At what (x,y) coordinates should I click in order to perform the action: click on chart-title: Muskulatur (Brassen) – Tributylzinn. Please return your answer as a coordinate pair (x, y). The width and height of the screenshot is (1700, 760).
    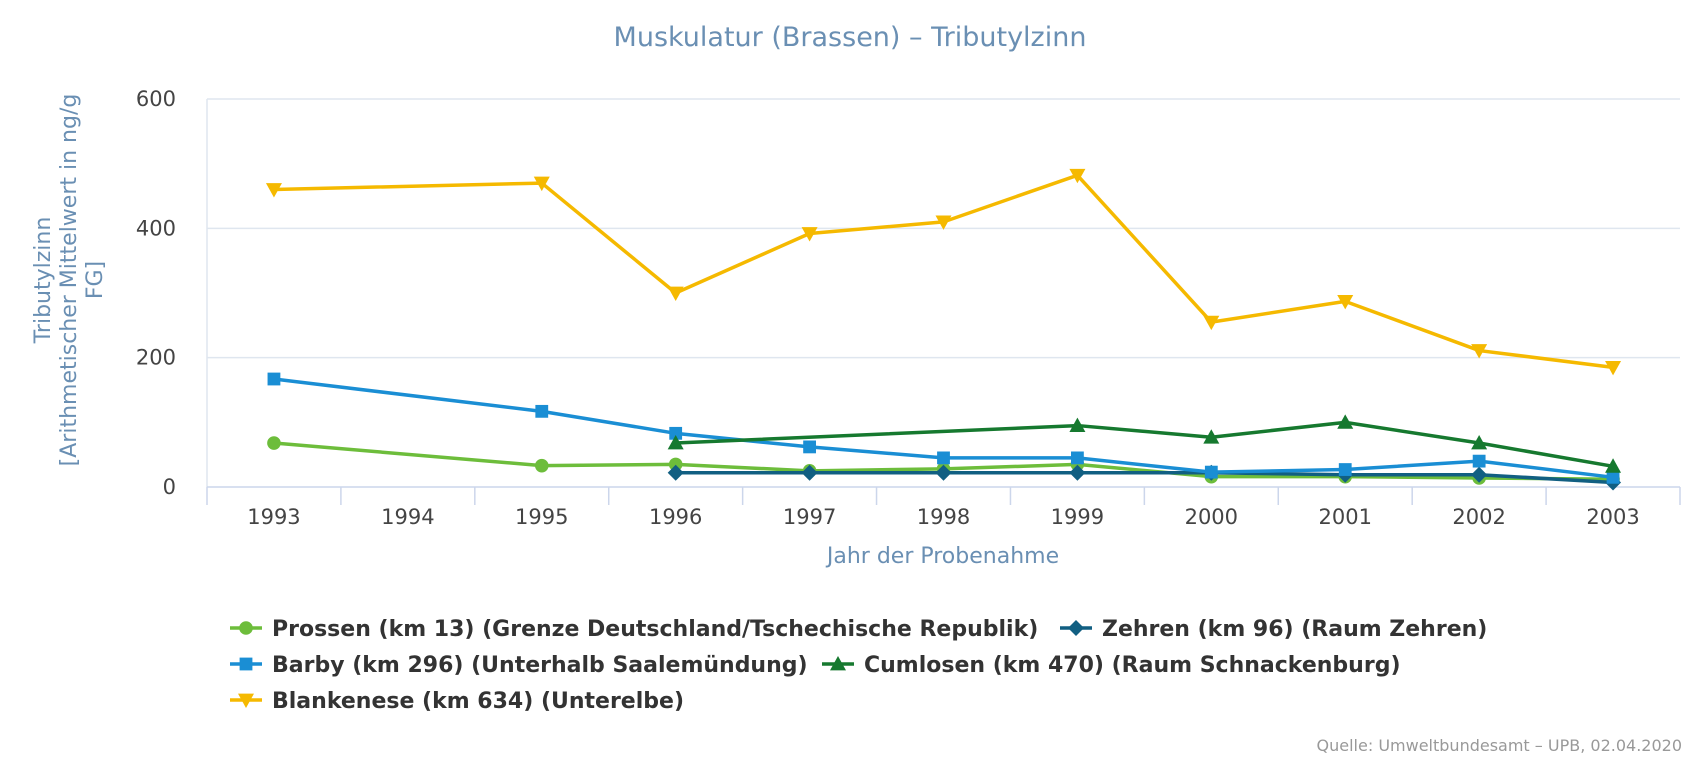
    Looking at the image, I should click on (850, 37).